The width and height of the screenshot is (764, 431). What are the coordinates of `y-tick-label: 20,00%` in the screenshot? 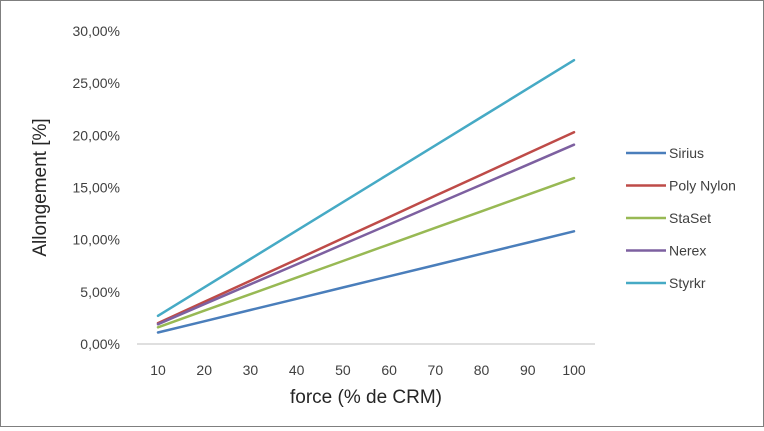 It's located at (96, 135).